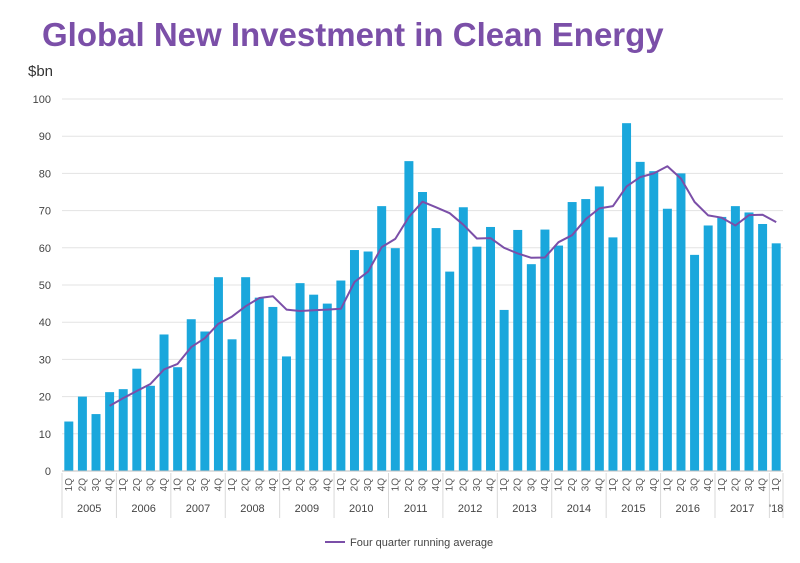 This screenshot has height=563, width=800. What do you see at coordinates (45, 323) in the screenshot?
I see `y-tick-label: 40` at bounding box center [45, 323].